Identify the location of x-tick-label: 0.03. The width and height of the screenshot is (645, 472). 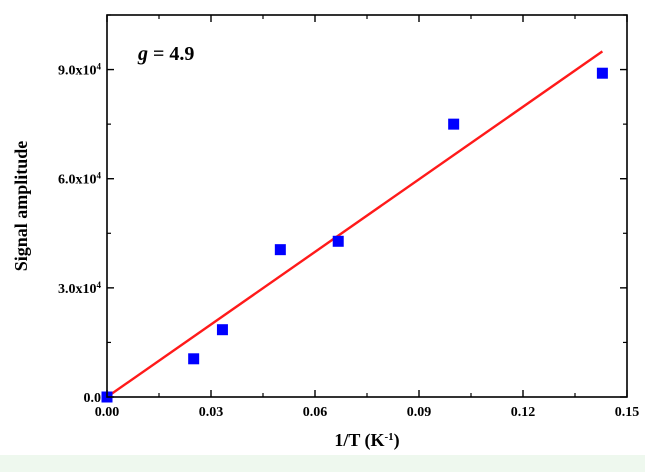
(211, 412).